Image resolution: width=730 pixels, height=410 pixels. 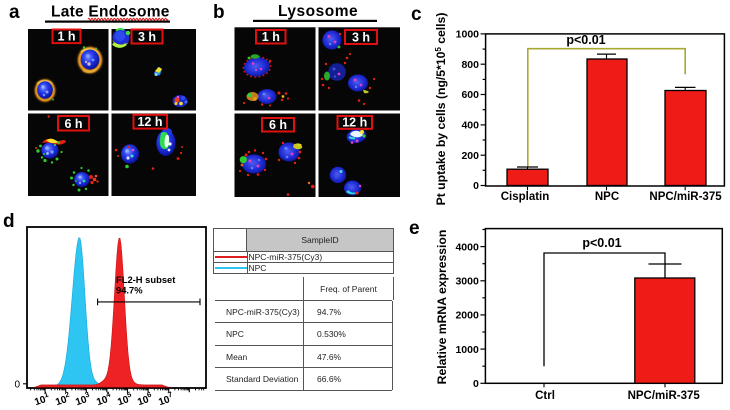 I want to click on svg-text:Pt uptake by cells (ng/5*105 c: Pt uptake by cells (ng/5*105 cells), so click(x=441, y=109).